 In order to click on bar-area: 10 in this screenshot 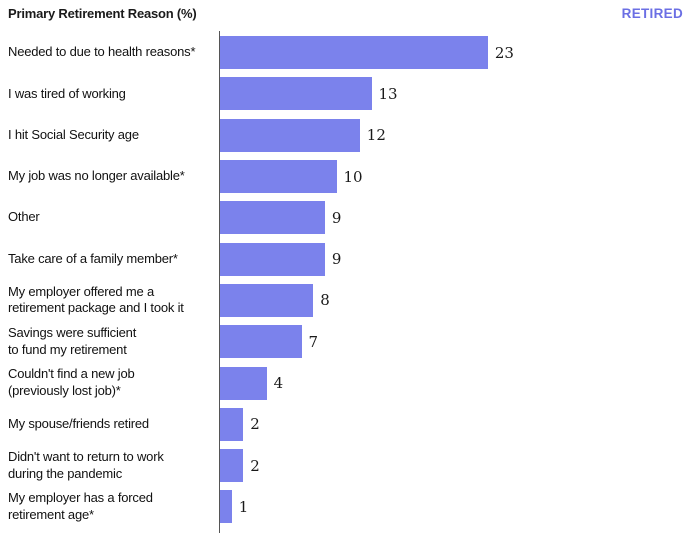, I will do `click(454, 176)`.